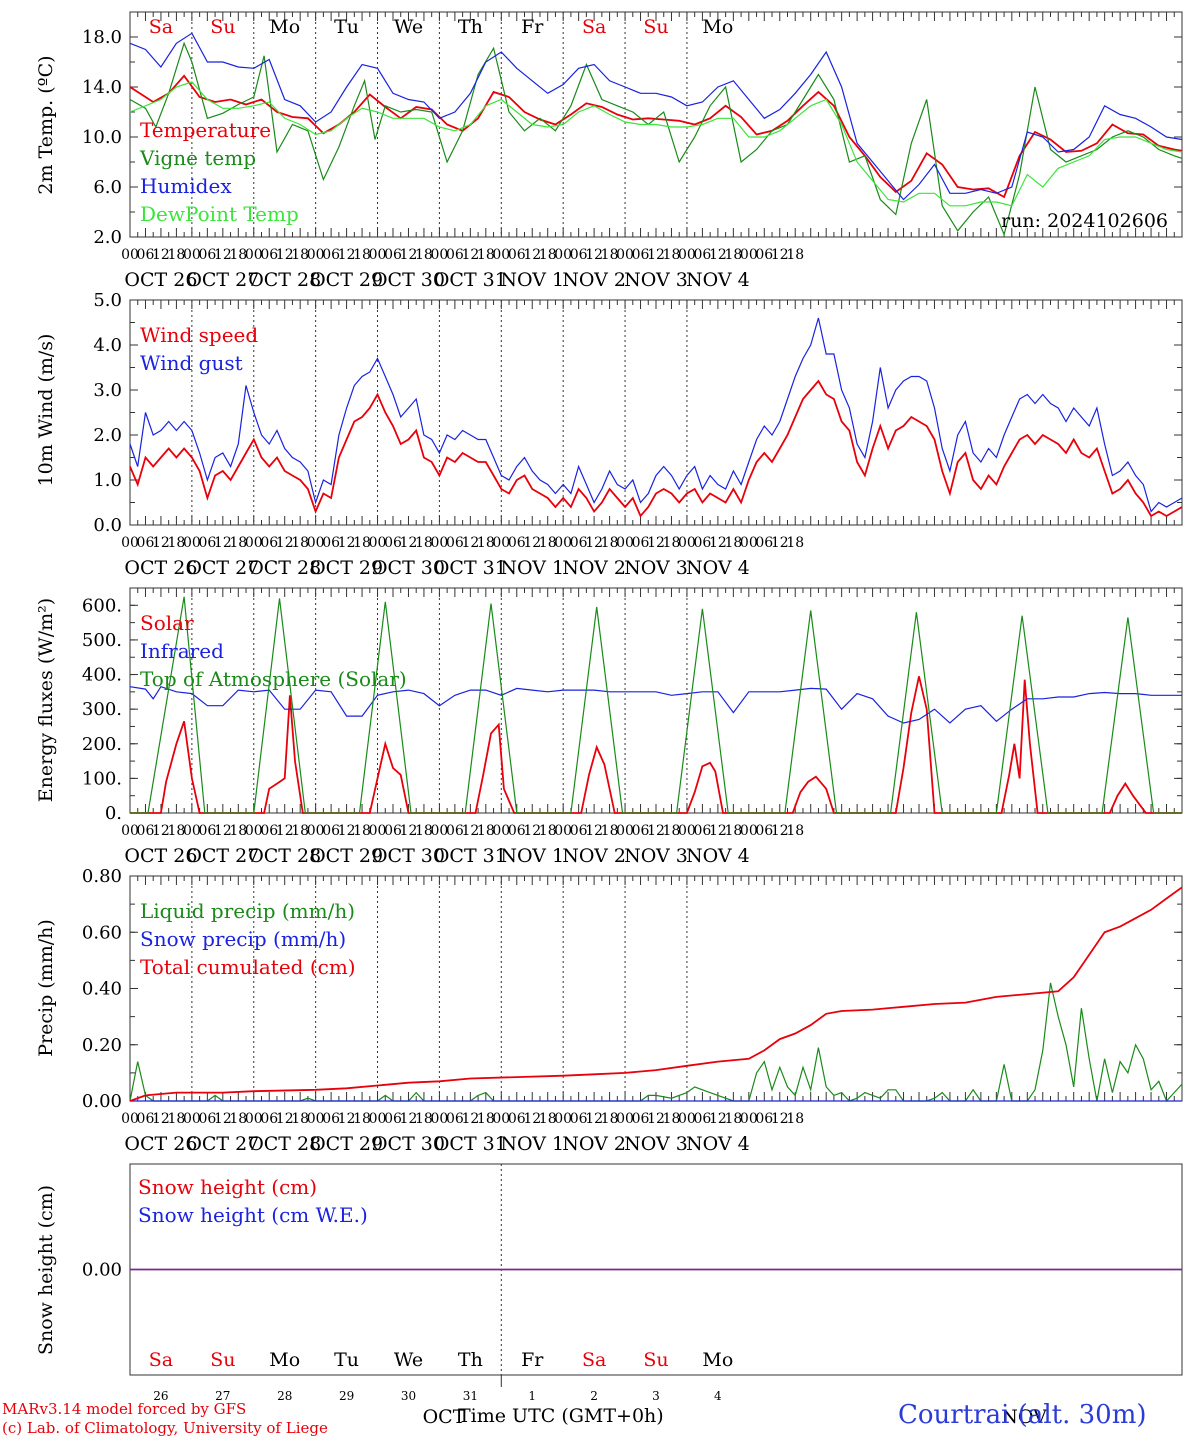  What do you see at coordinates (718, 1396) in the screenshot?
I see `day-number: 4` at bounding box center [718, 1396].